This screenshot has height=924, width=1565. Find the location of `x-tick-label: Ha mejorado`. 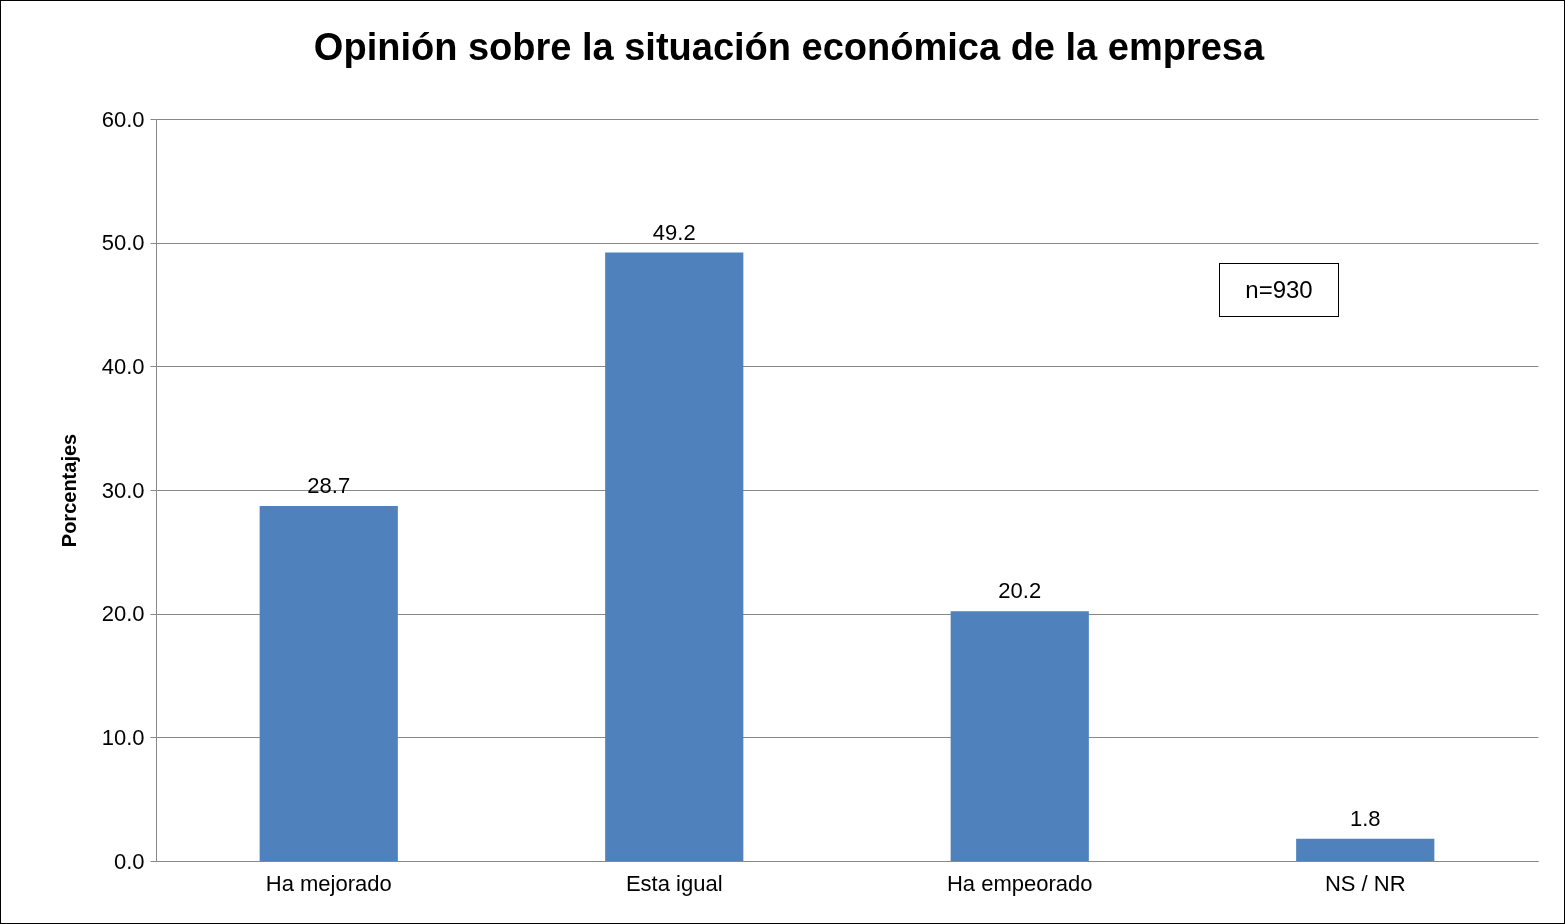

x-tick-label: Ha mejorado is located at coordinates (328, 883).